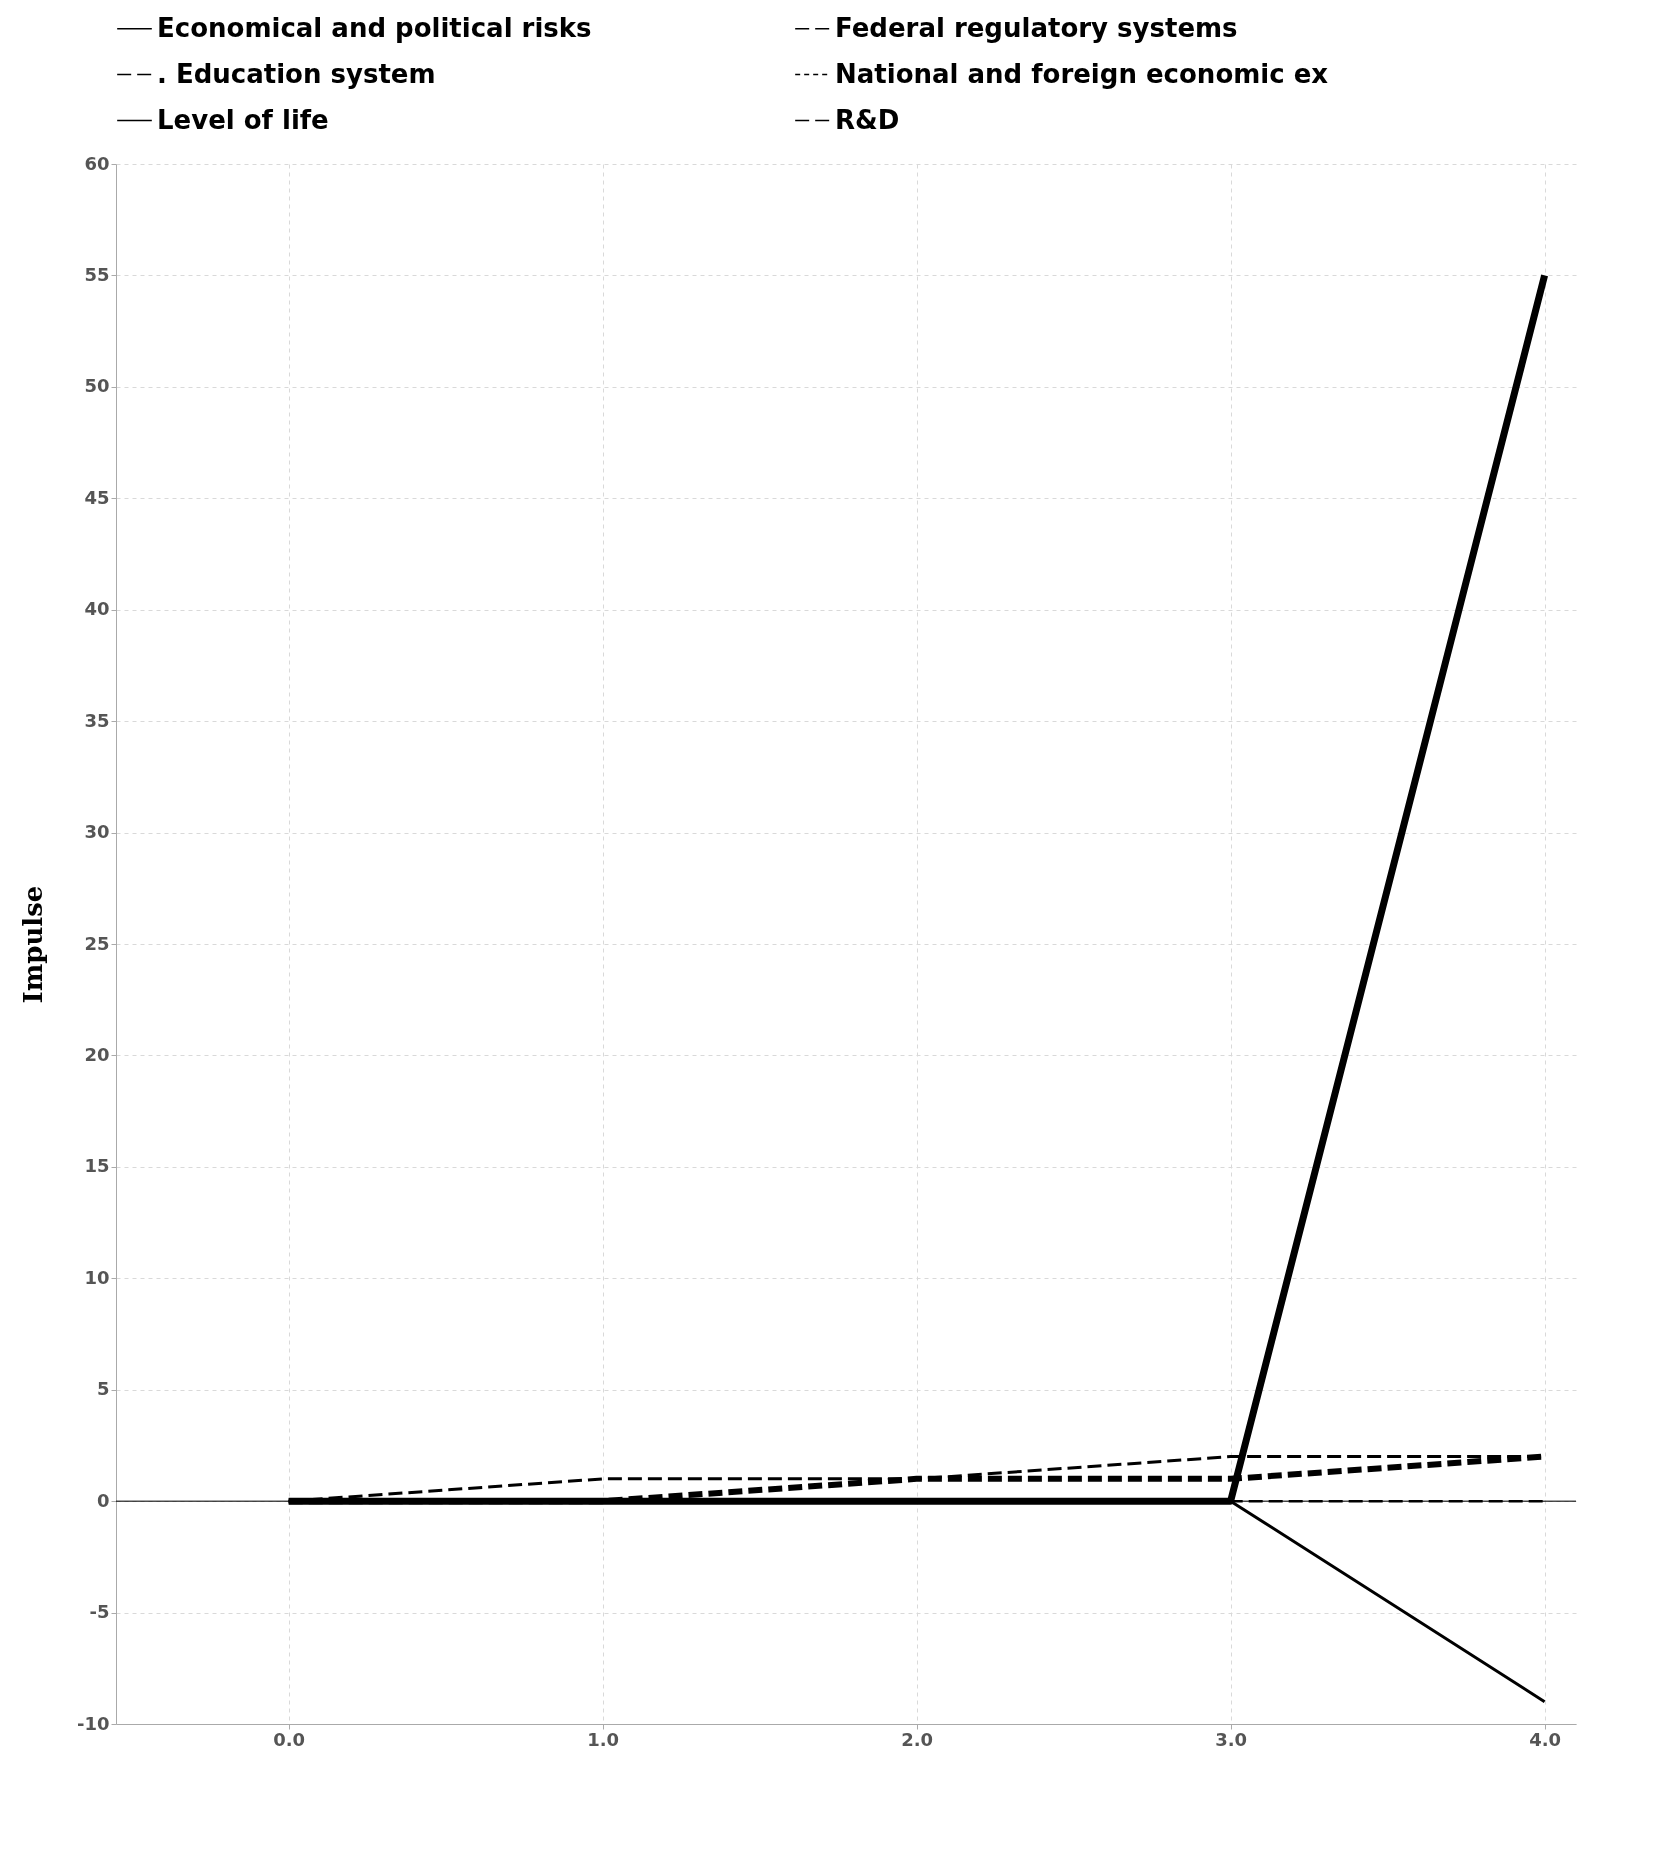 Image resolution: width=1674 pixels, height=1872 pixels. Describe the element at coordinates (374, 27) in the screenshot. I see `legend-label: Economical and political risks` at that location.